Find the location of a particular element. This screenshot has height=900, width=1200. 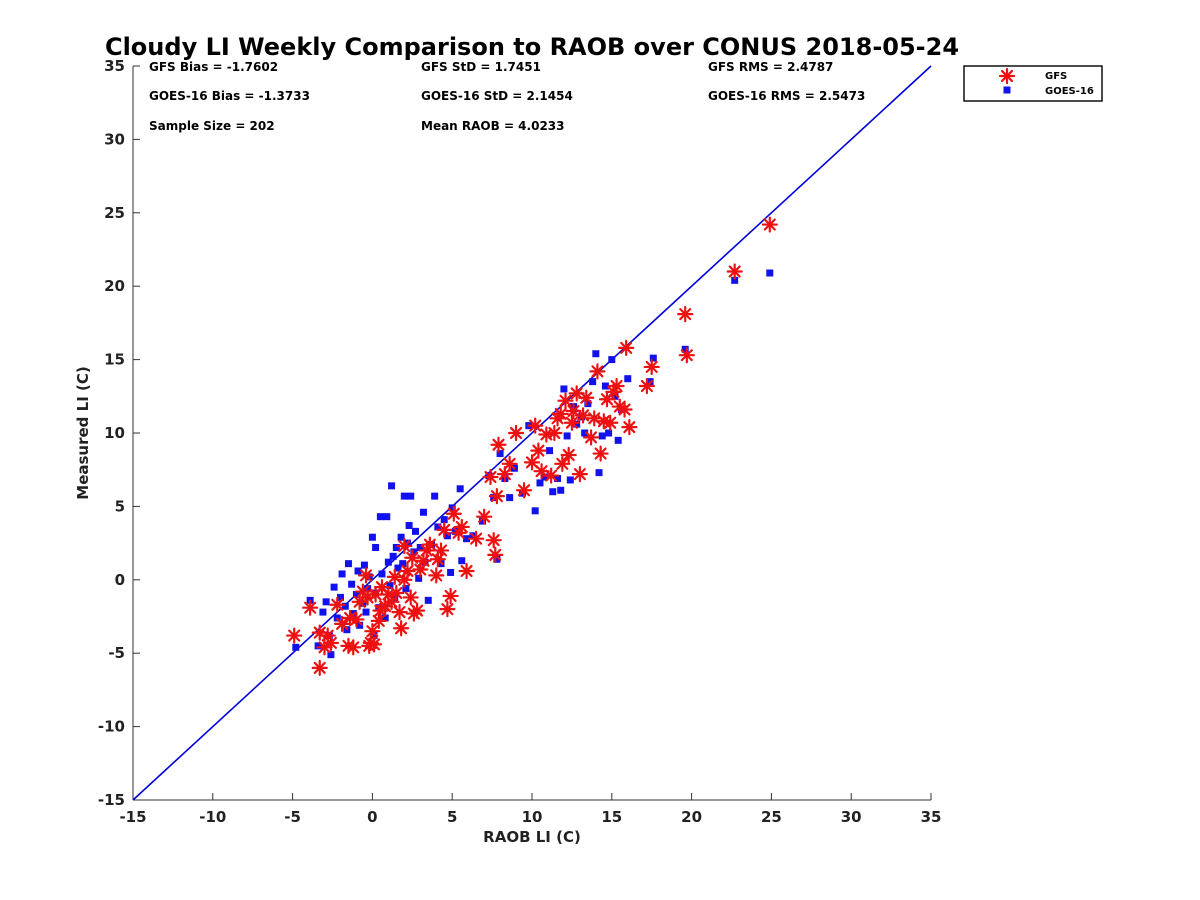

y-tick-label: 30 is located at coordinates (114, 139).